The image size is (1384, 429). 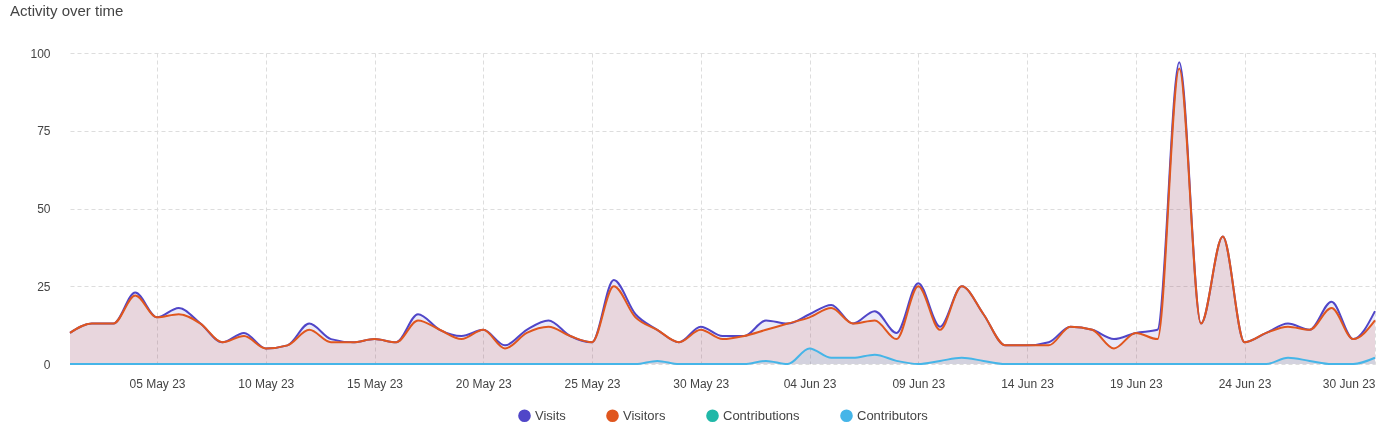 I want to click on x-tick-label: 05 May 23, so click(x=157, y=383).